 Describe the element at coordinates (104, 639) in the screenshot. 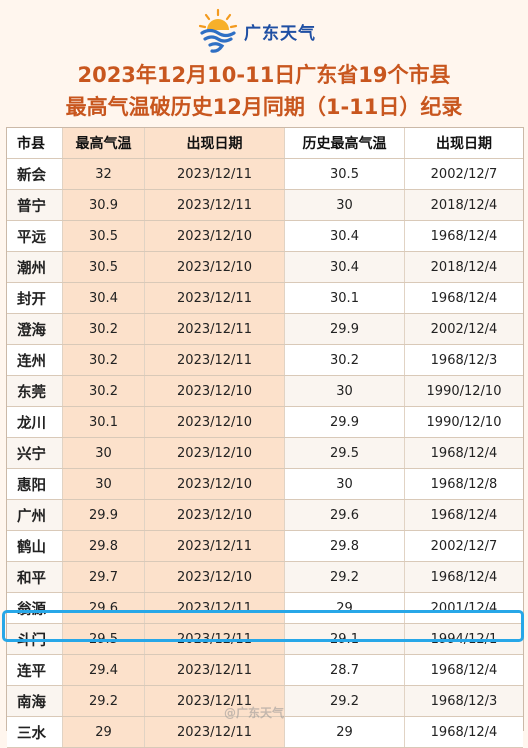

I see `cell-max-temp: 29.5` at that location.